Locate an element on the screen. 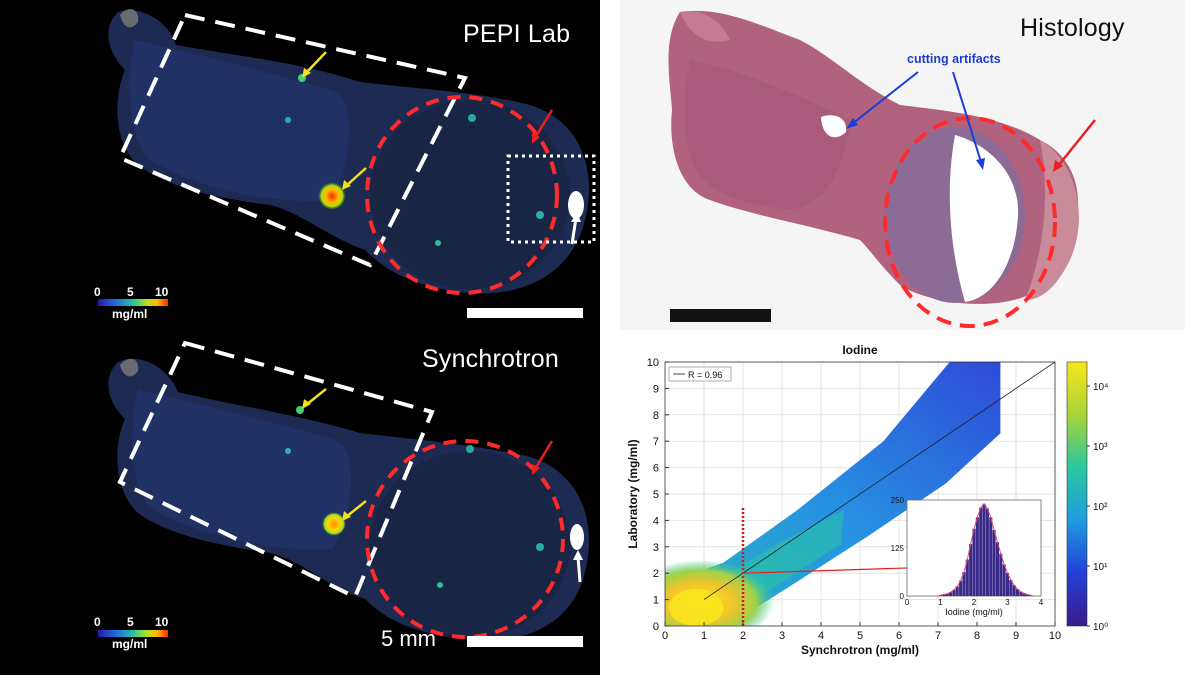 Image resolution: width=1200 pixels, height=675 pixels. inset-x-tick-label: 2 is located at coordinates (974, 602).